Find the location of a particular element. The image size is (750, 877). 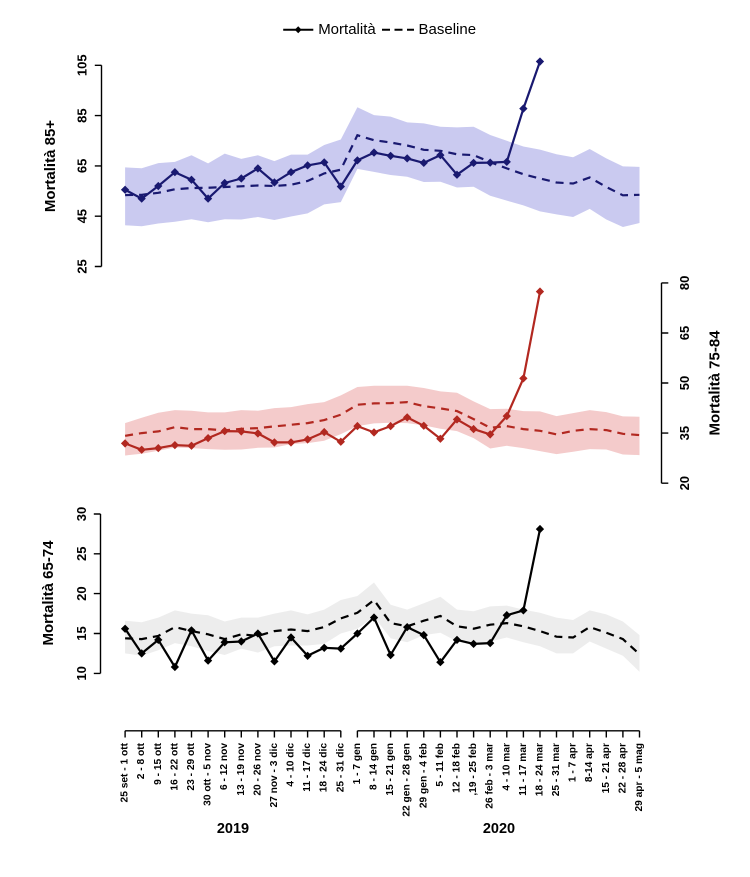

svg-text: Mortalità 85+ is located at coordinates (50, 166).